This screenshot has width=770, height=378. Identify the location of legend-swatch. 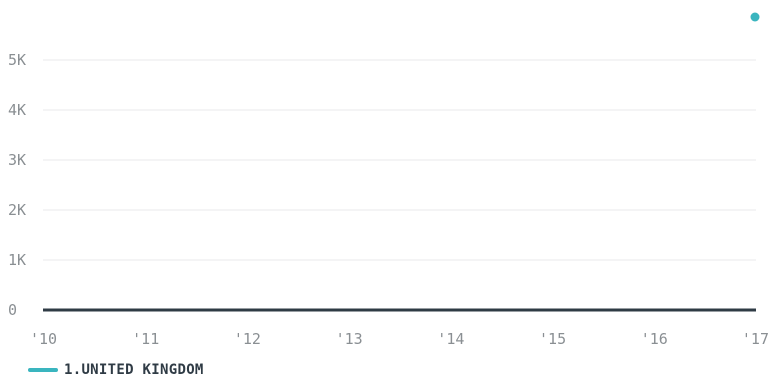
(43, 370).